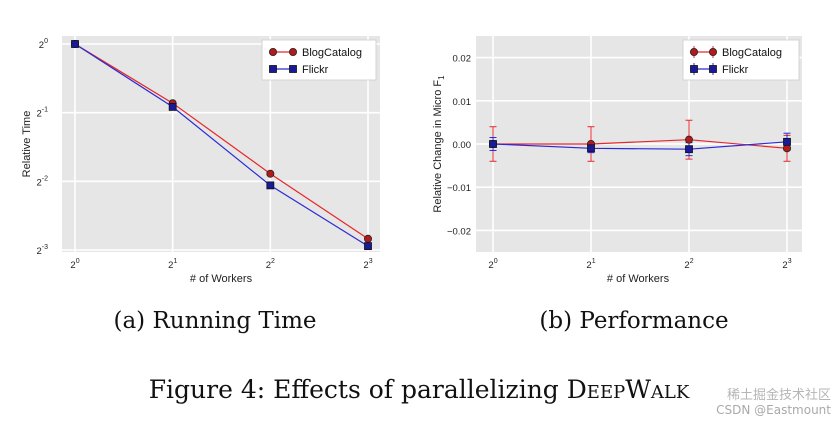 This screenshot has height=423, width=839. I want to click on watermark: 稀土掘金技术社区 CSDN @Eastmount, so click(773, 400).